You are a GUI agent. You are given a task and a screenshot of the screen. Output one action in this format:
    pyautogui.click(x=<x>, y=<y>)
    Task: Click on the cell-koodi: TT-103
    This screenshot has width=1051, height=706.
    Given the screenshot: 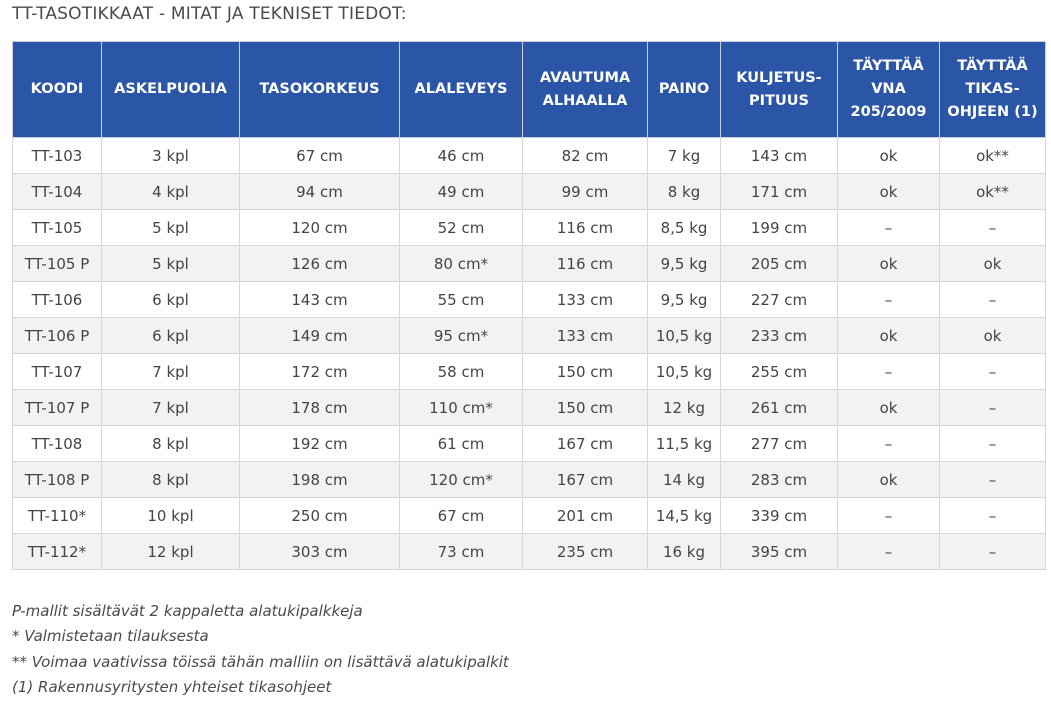 What is the action you would take?
    pyautogui.click(x=57, y=155)
    